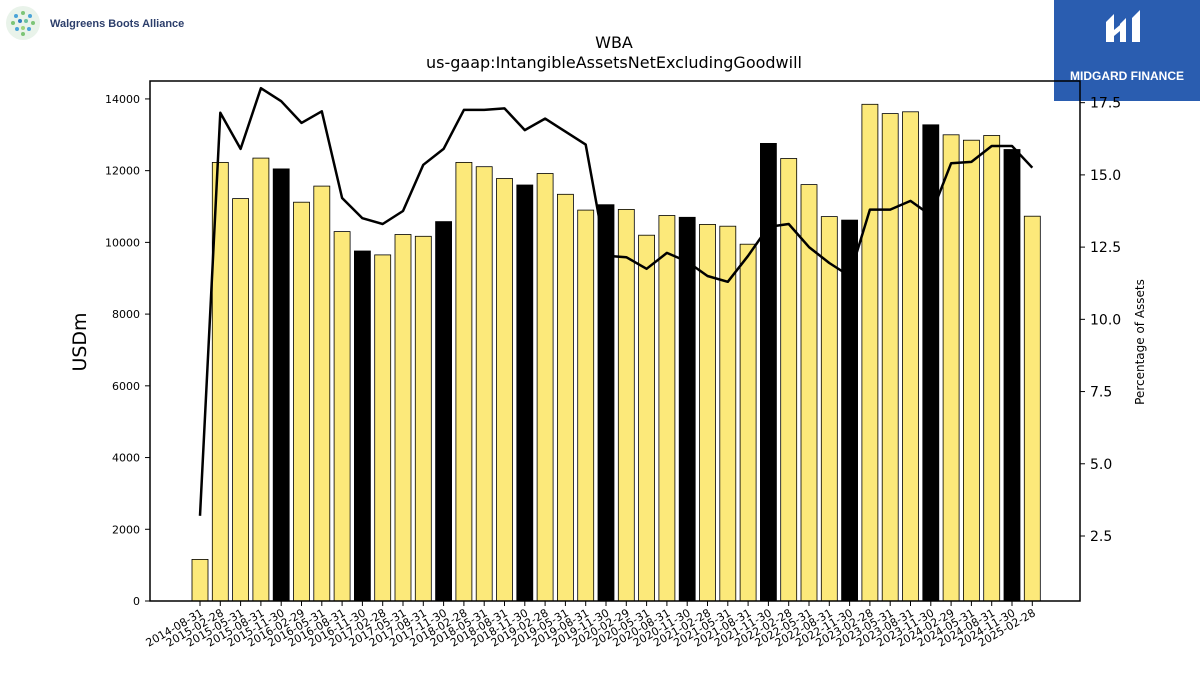  I want to click on y2-tick-label: 12.5, so click(1105, 248).